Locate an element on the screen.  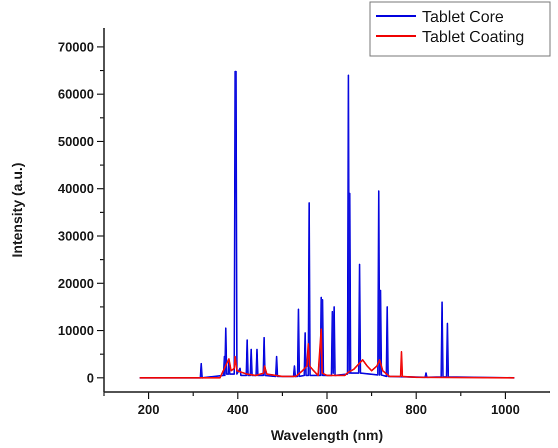
x-tick-label: 800 is located at coordinates (416, 409).